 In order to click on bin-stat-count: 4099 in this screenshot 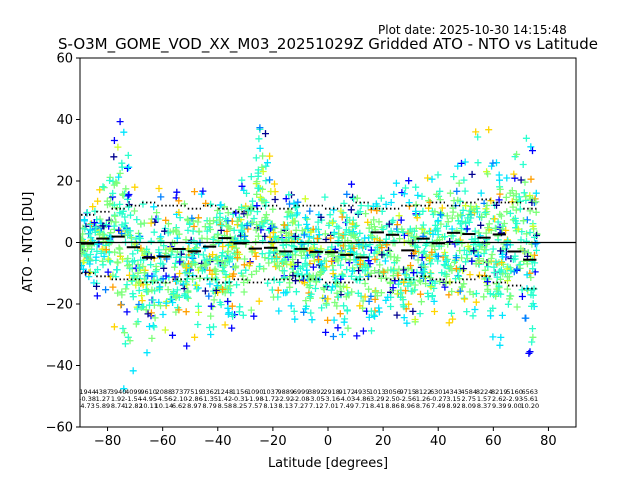, I will do `click(133, 392)`.